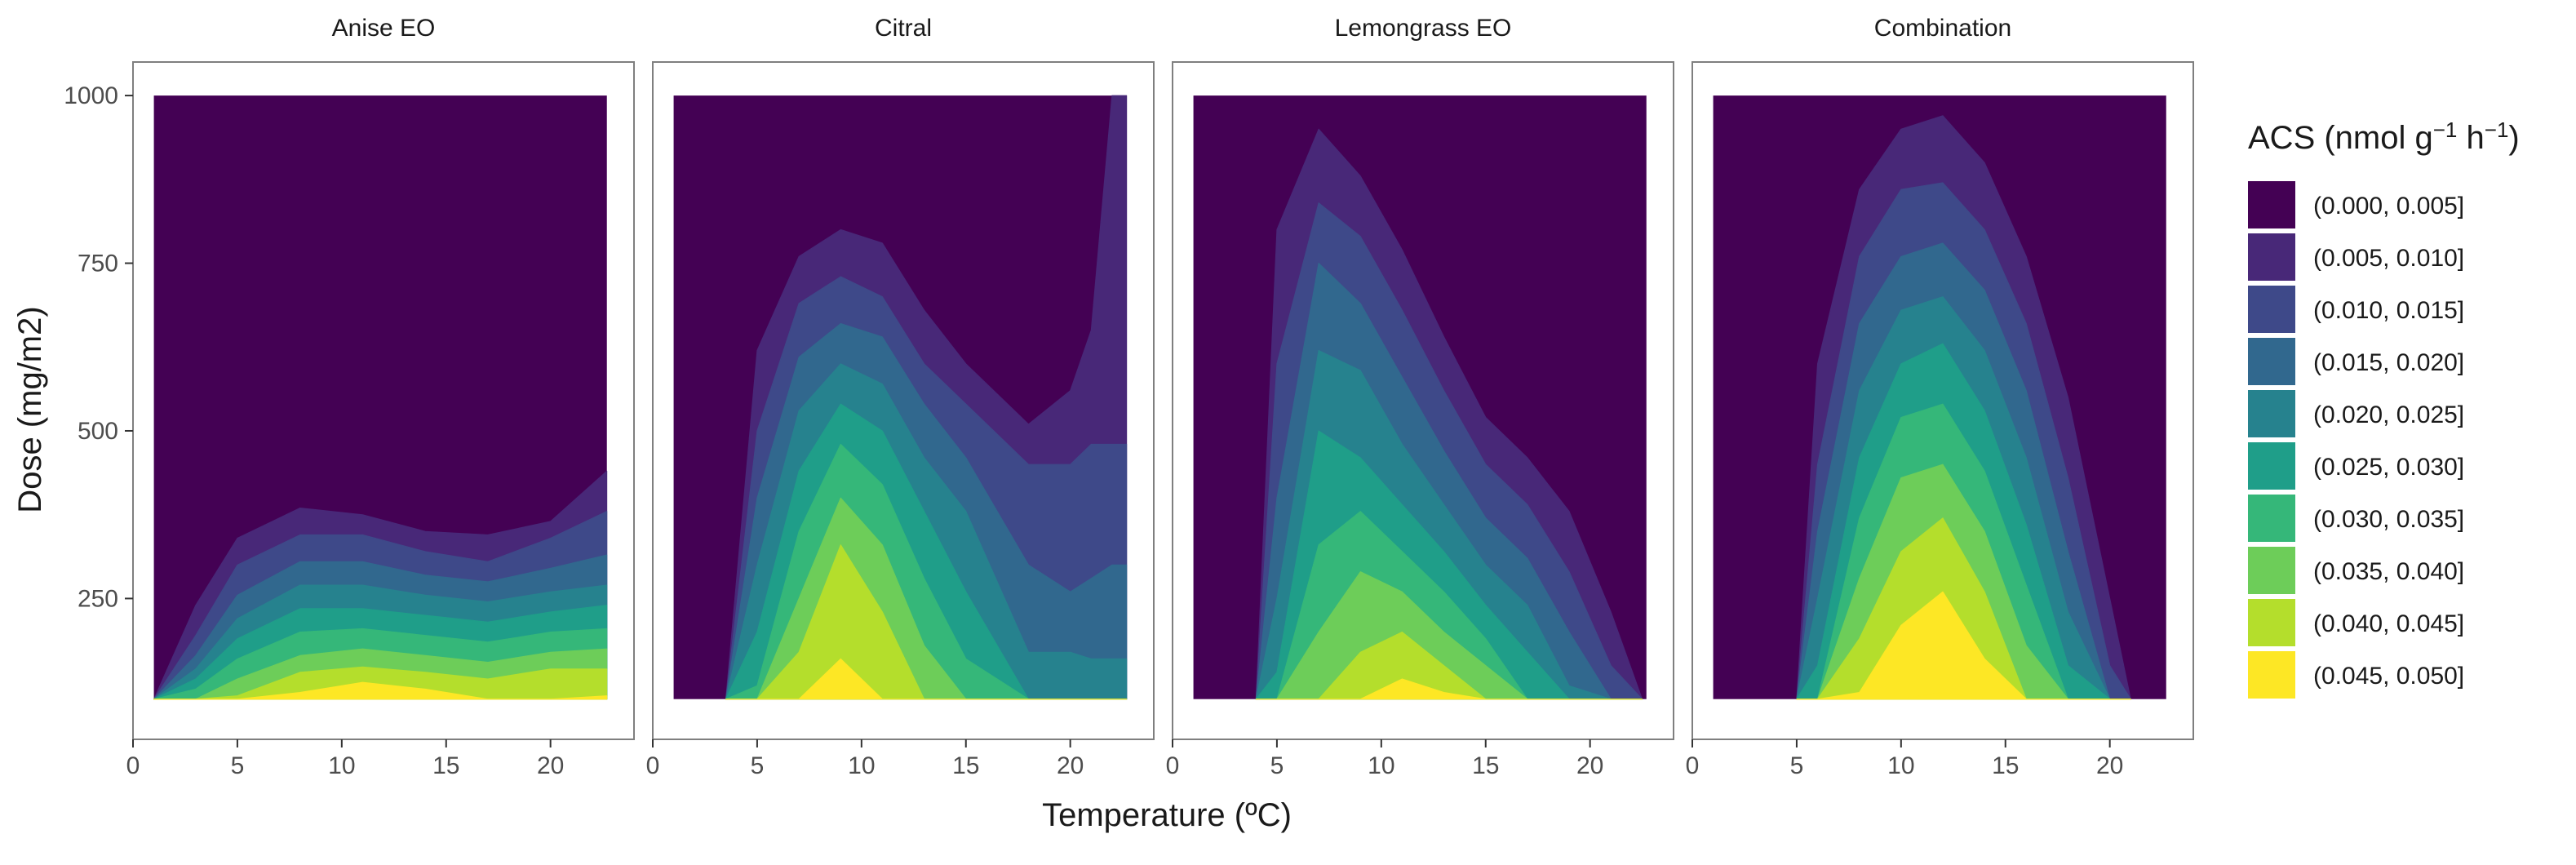  What do you see at coordinates (903, 28) in the screenshot?
I see `panel-title: Citral` at bounding box center [903, 28].